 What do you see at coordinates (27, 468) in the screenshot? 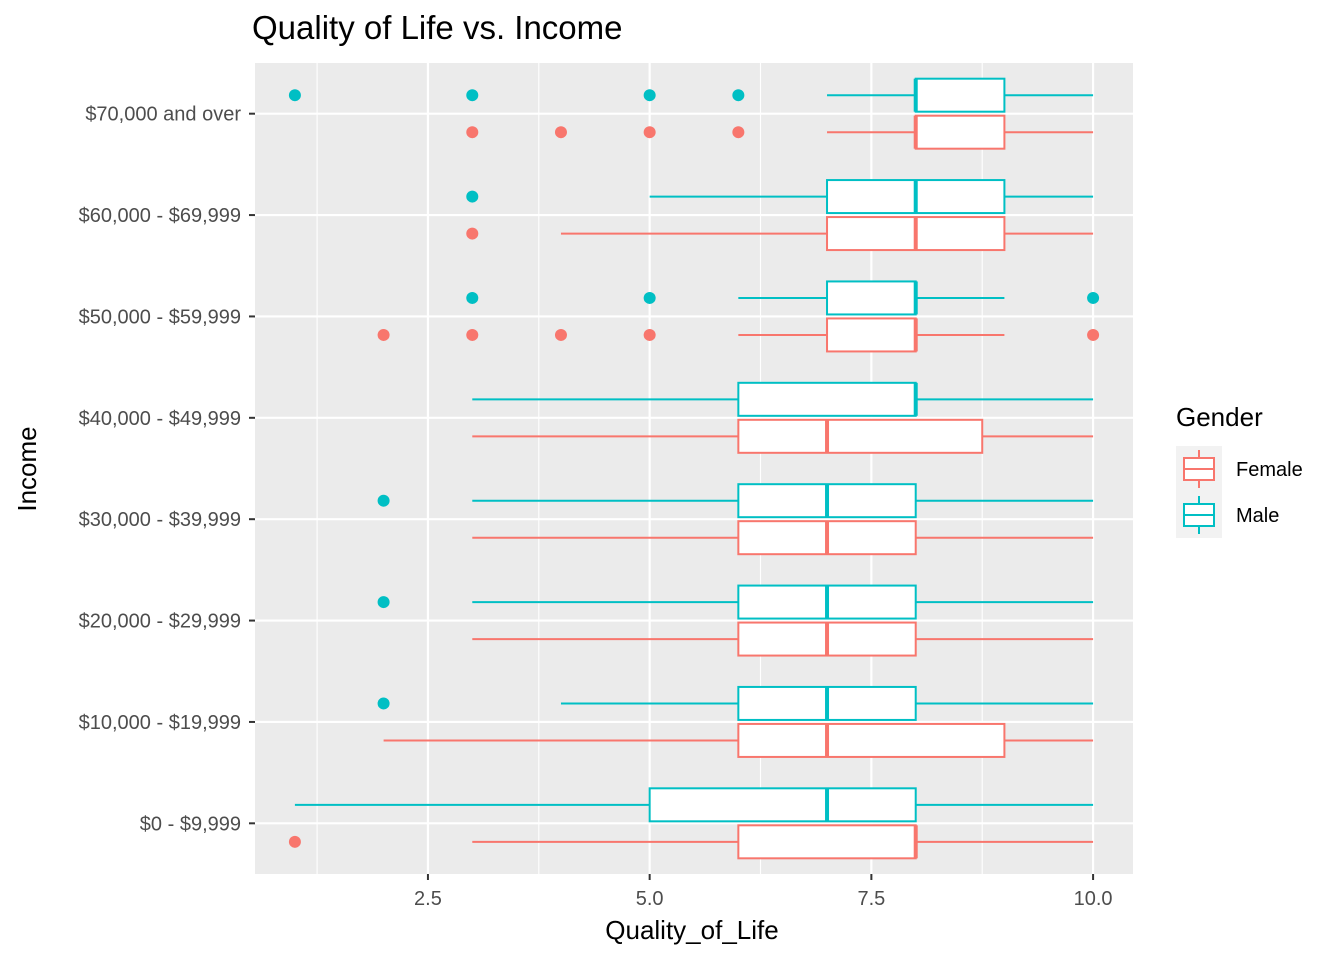
I see `y-axis-title: Income` at bounding box center [27, 468].